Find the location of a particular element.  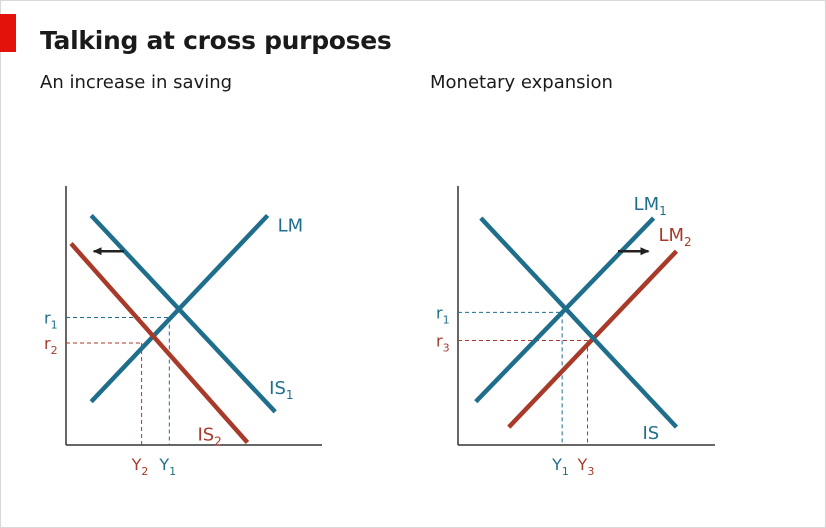

chart1-tick-label-r2: r2 is located at coordinates (51, 345).